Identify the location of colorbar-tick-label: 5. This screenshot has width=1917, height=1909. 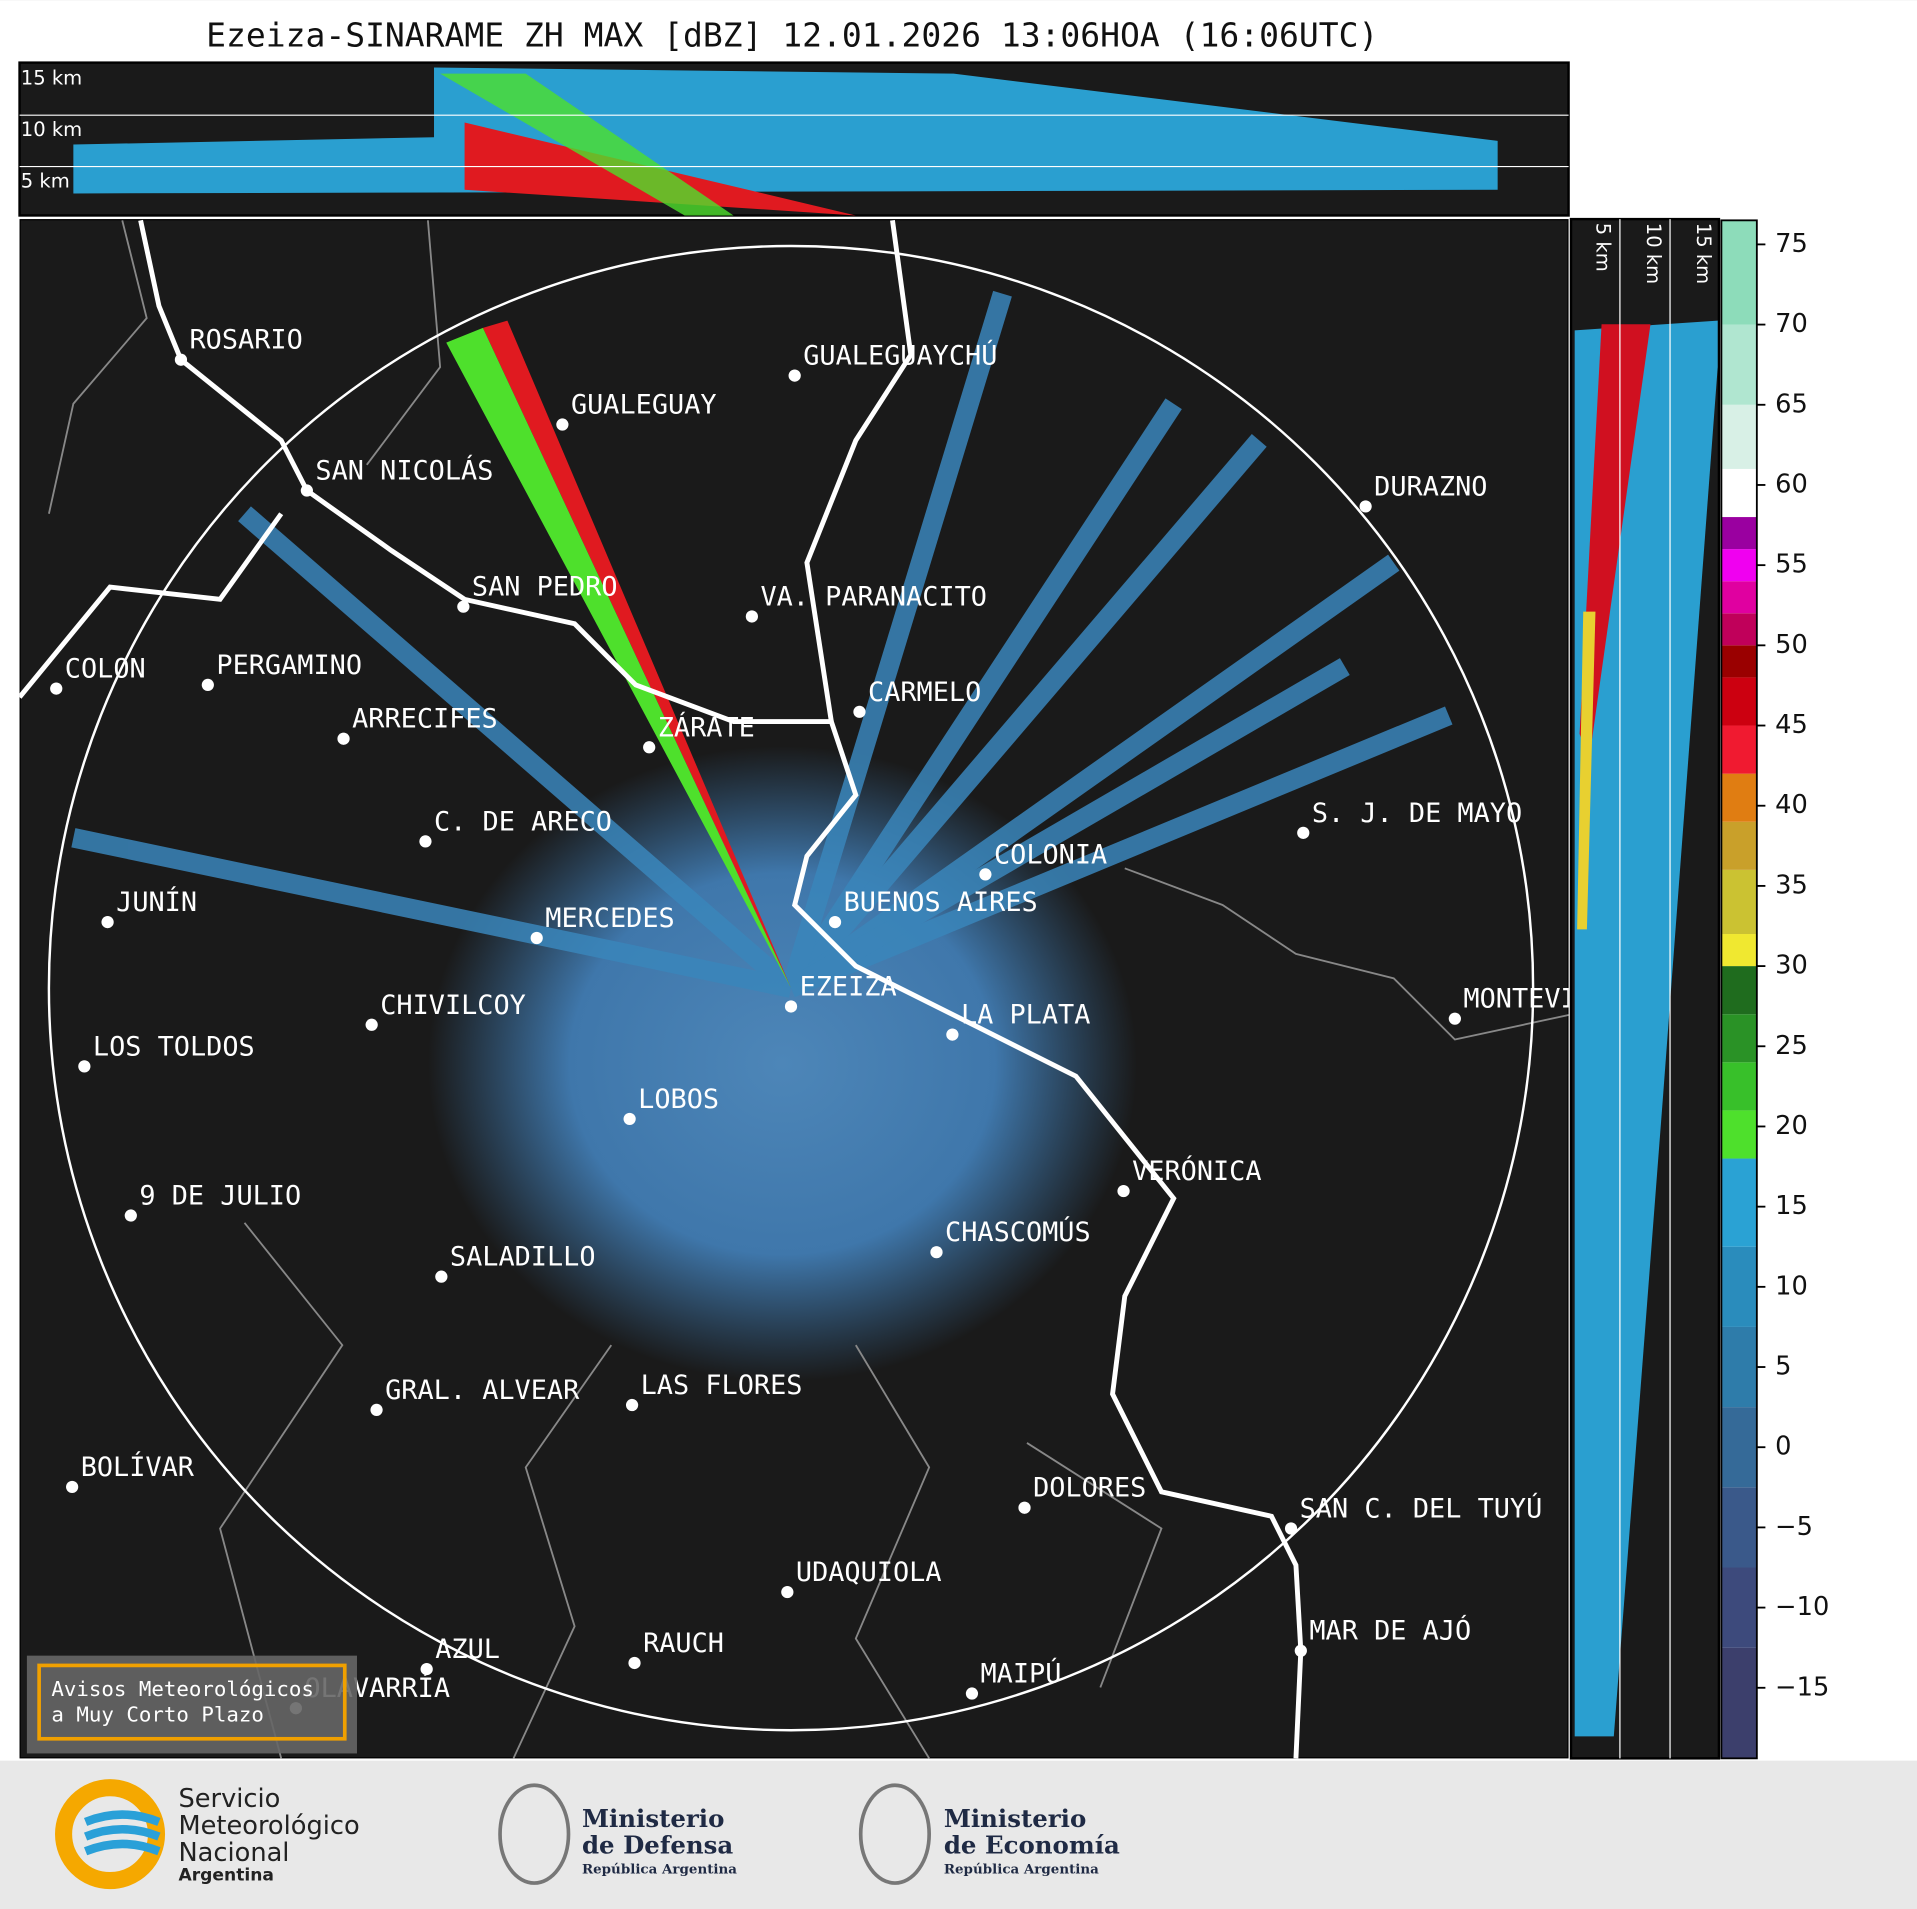
(1783, 1367).